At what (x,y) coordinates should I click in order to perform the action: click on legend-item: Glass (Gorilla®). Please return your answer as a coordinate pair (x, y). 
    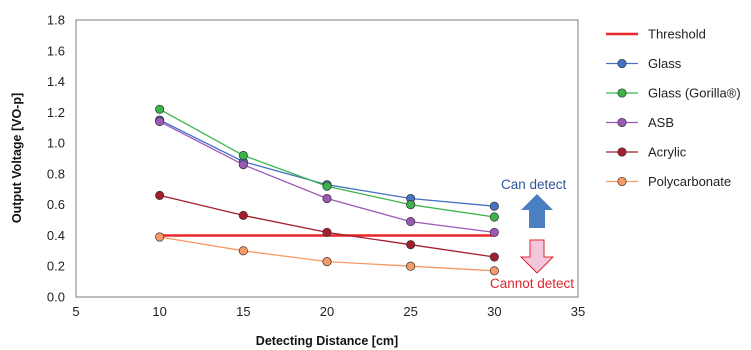
    Looking at the image, I should click on (673, 93).